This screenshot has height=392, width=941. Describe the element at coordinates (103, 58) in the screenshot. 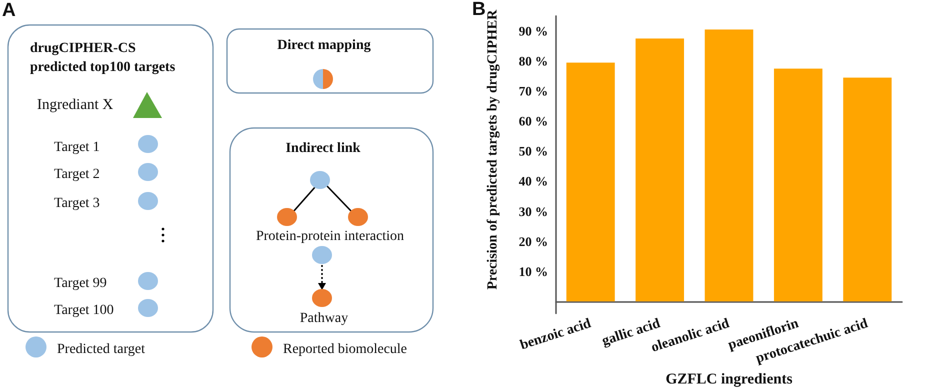

I see `text: drugCIPHER-CS predicted top100 targets` at that location.